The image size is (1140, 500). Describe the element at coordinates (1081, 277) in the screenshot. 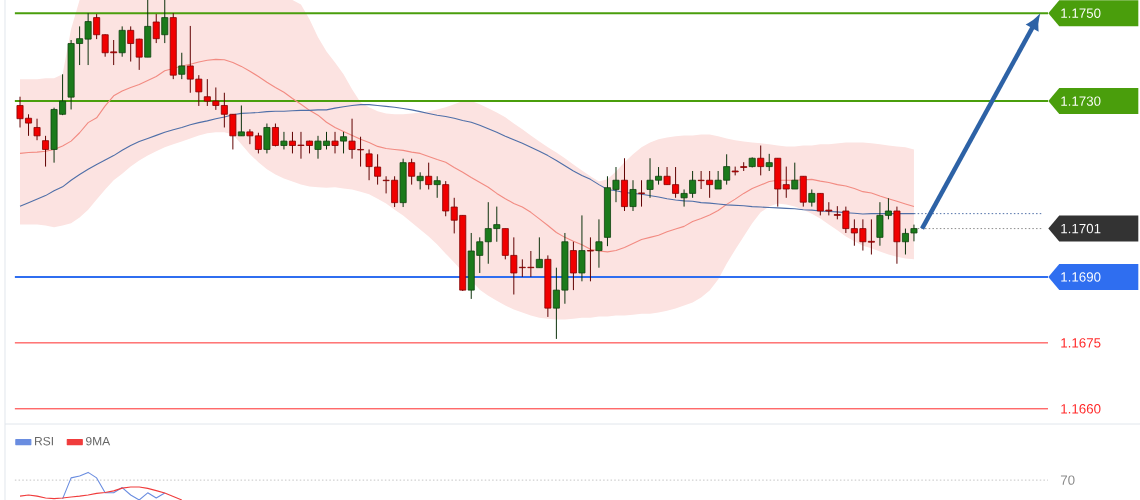

I see `y-tick-label: 1.1690` at that location.